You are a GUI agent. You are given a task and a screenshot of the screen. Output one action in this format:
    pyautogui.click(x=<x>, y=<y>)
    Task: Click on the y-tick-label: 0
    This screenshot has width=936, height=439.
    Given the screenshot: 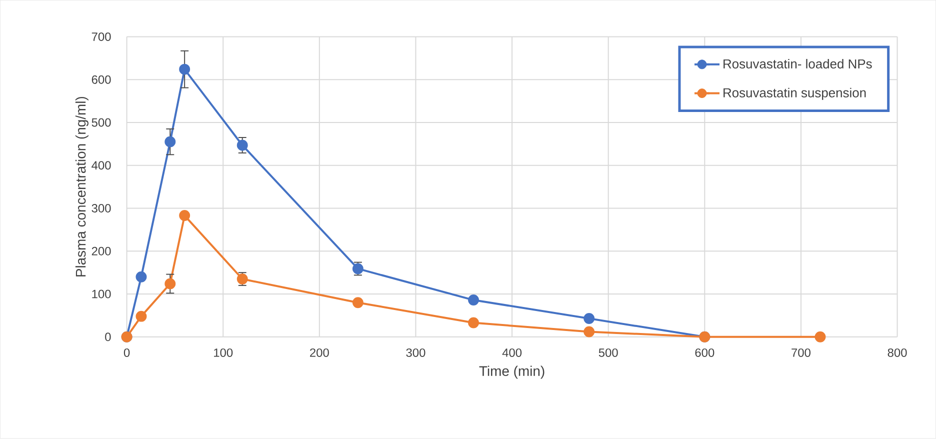 What is the action you would take?
    pyautogui.click(x=108, y=337)
    